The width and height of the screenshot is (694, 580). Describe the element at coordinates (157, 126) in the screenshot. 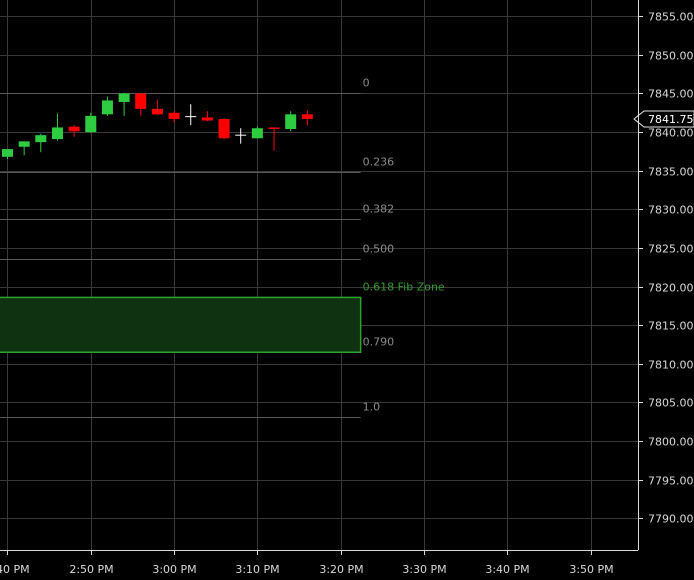

I see `candles` at that location.